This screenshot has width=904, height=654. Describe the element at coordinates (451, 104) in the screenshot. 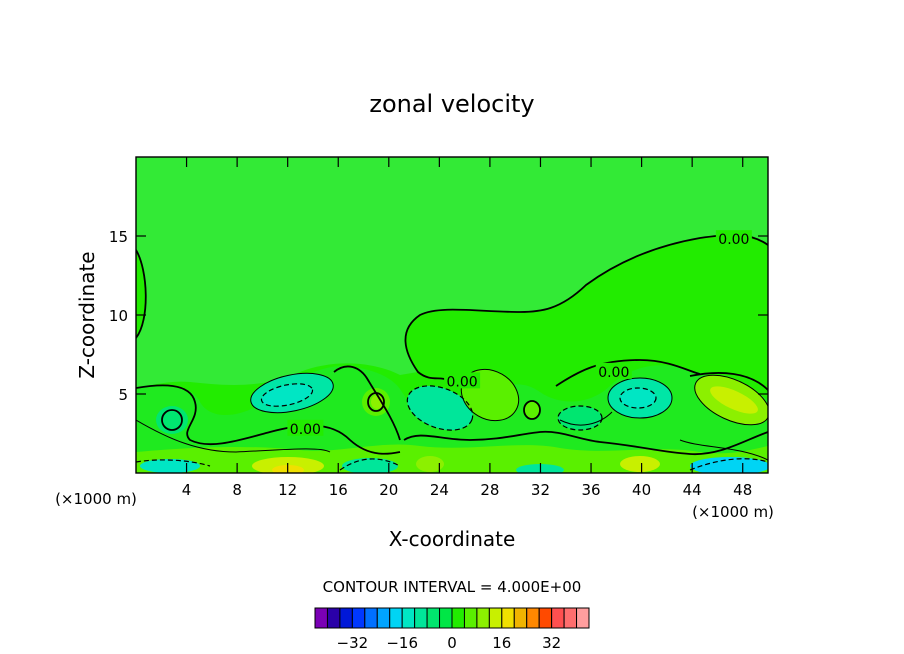

I see `chart-title: zonal velocity` at that location.